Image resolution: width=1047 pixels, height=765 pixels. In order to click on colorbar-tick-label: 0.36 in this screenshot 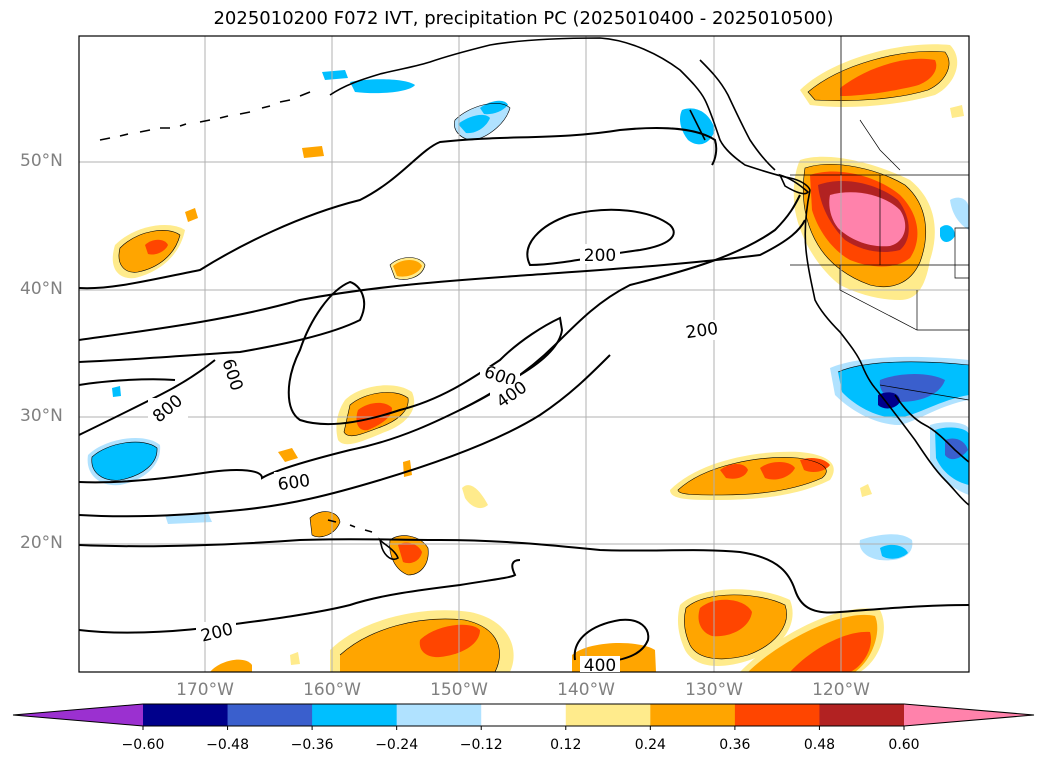, I will do `click(735, 745)`.